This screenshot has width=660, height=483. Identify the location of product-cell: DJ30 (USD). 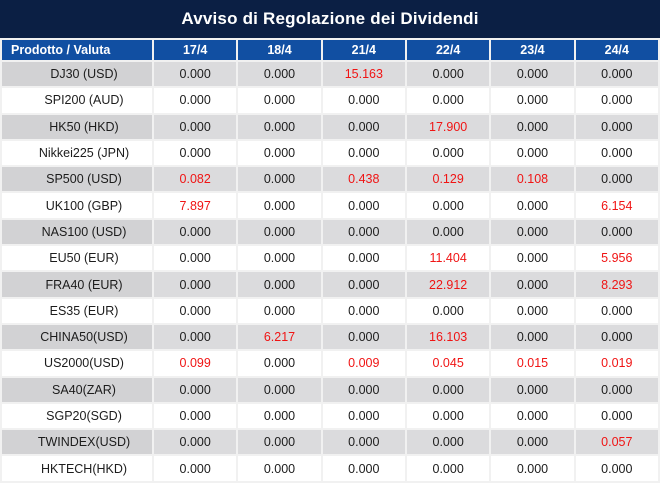
(77, 74).